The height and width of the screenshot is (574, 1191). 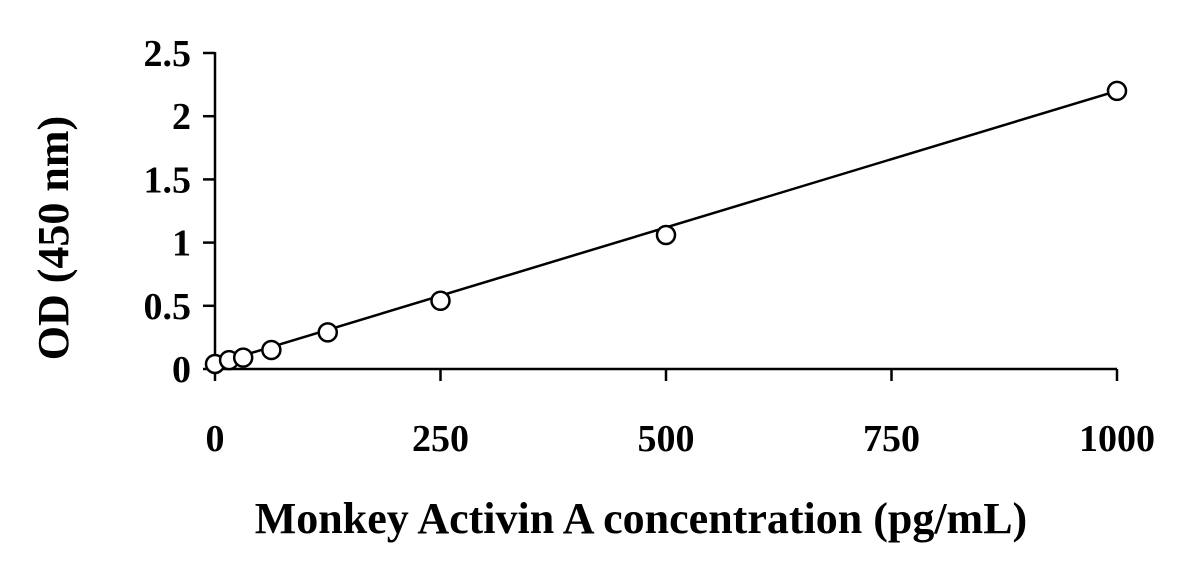 I want to click on x-axis-title: Monkey Activin A concentration (pg/mL), so click(x=641, y=518).